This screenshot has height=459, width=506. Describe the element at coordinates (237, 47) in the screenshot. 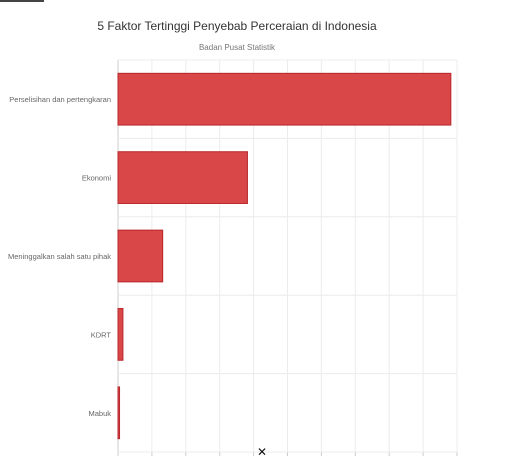

I see `chart-subtitle: Badan Pusat Statistik` at that location.